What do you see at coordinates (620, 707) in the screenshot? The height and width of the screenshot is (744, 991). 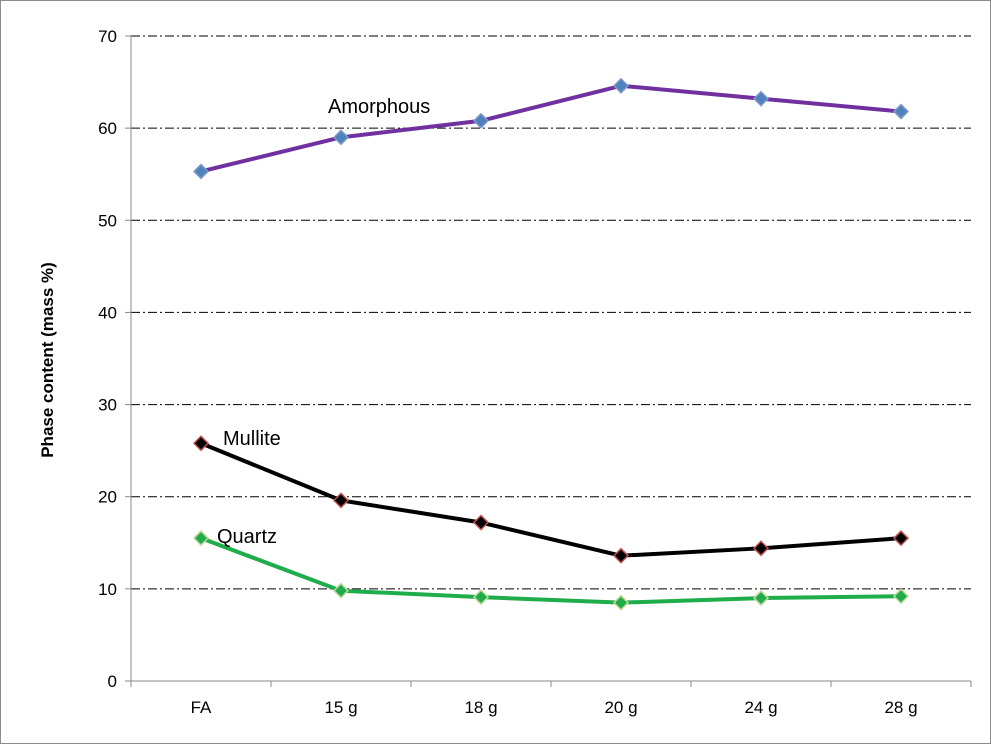 I see `x-tick-label: 20 g` at bounding box center [620, 707].